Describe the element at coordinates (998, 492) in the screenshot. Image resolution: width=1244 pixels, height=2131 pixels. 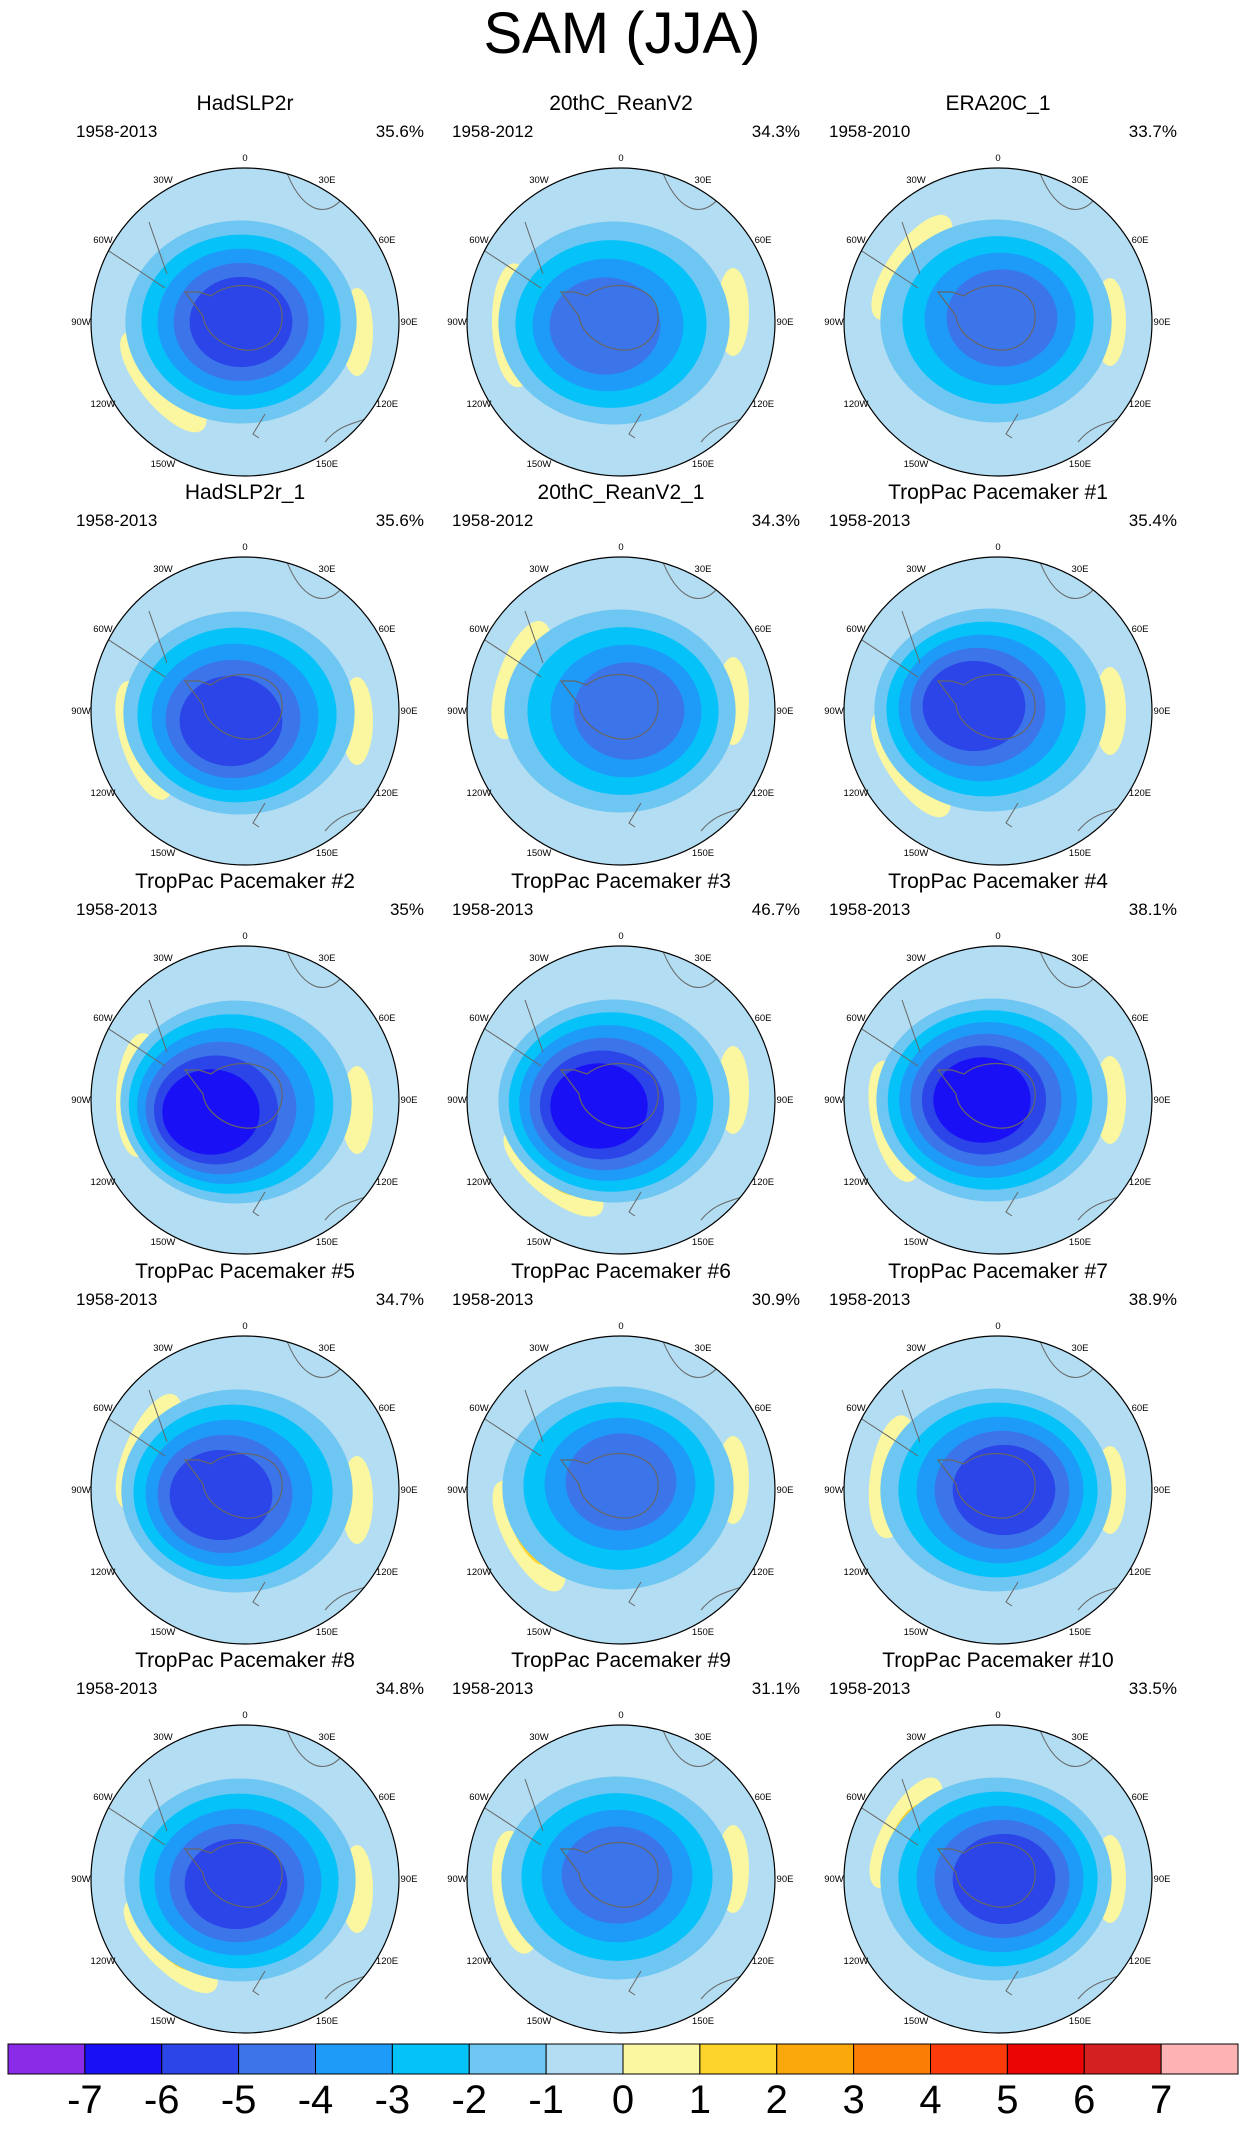
I see `panel-title: TropPac Pacemaker #1` at that location.